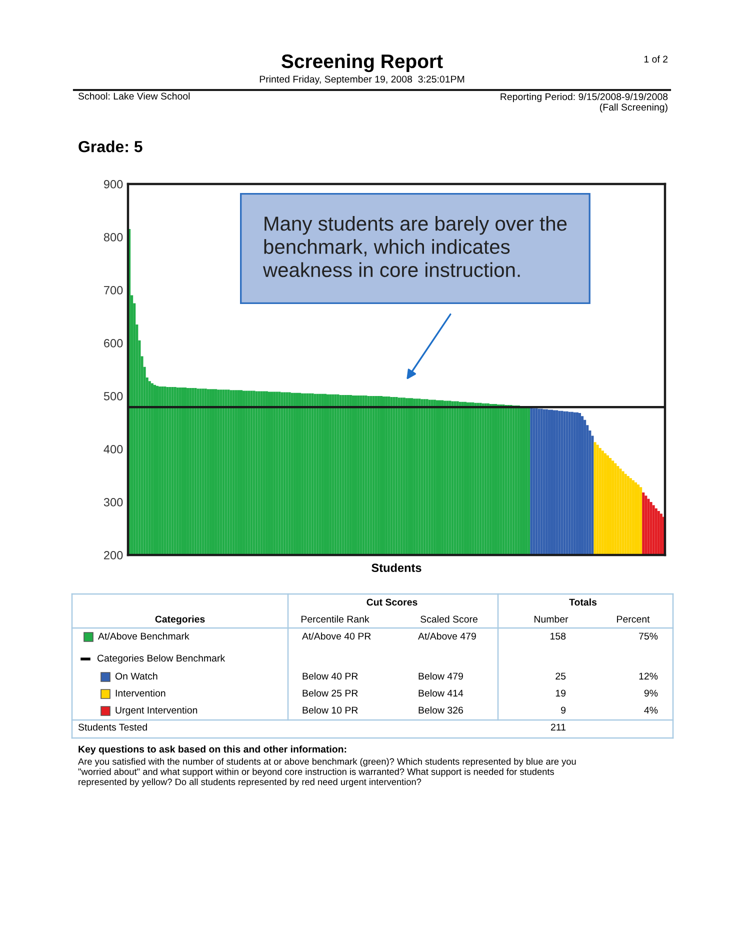 The image size is (736, 947). What do you see at coordinates (648, 676) in the screenshot?
I see `text: 12%` at bounding box center [648, 676].